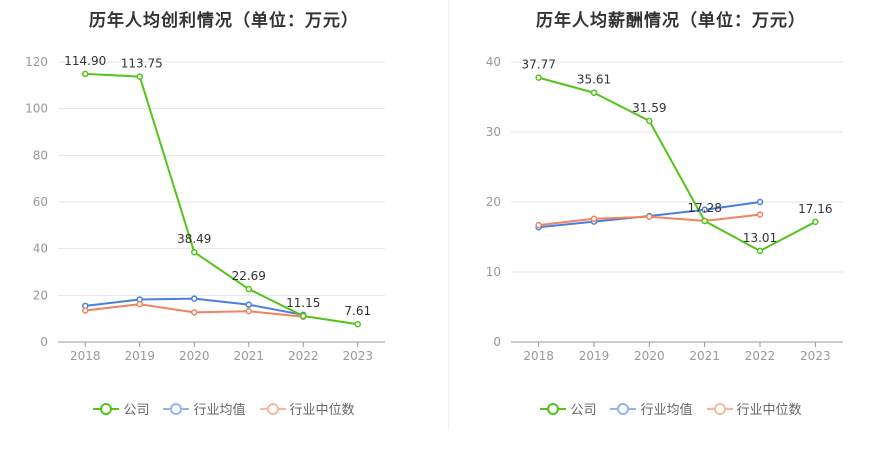  What do you see at coordinates (357, 311) in the screenshot?
I see `data-label: 7.61` at bounding box center [357, 311].